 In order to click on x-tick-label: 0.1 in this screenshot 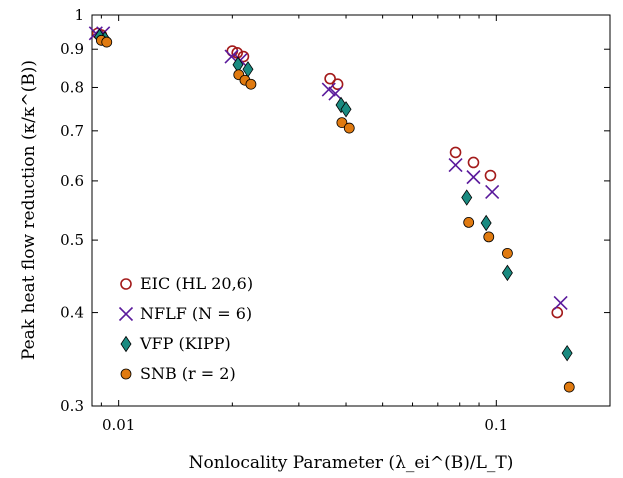, I will do `click(496, 425)`.